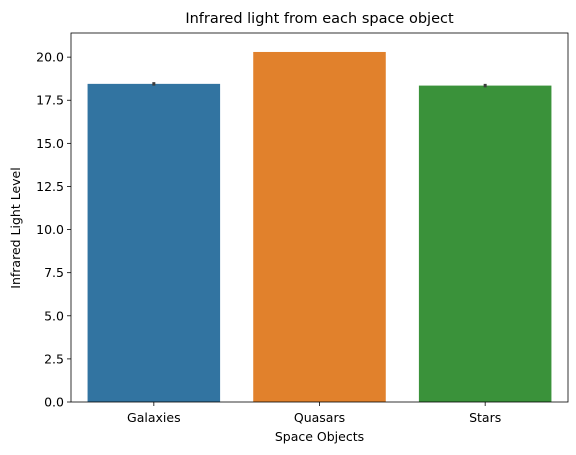 The height and width of the screenshot is (455, 576). What do you see at coordinates (485, 417) in the screenshot?
I see `x-tick-label: Stars` at bounding box center [485, 417].